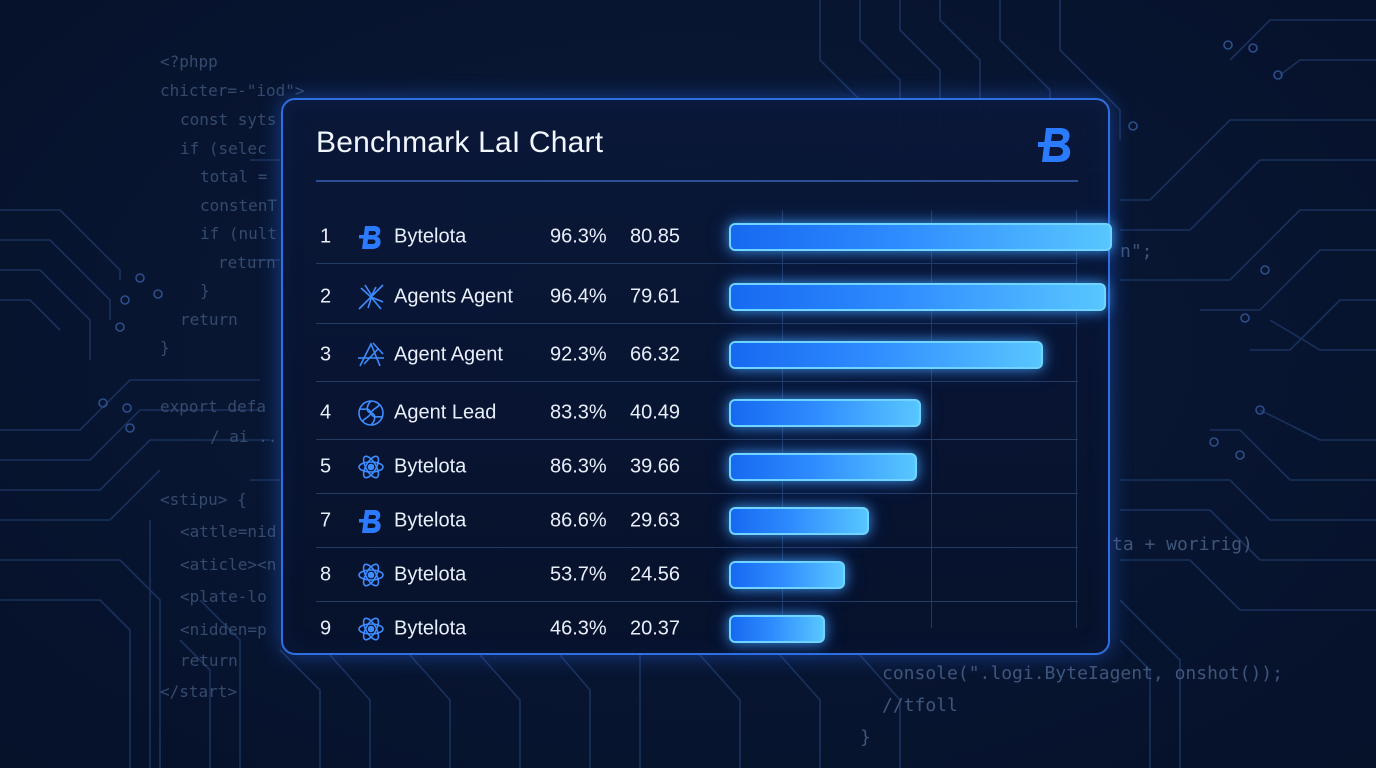 This screenshot has width=1376, height=768. I want to click on row-rank: 1, so click(326, 236).